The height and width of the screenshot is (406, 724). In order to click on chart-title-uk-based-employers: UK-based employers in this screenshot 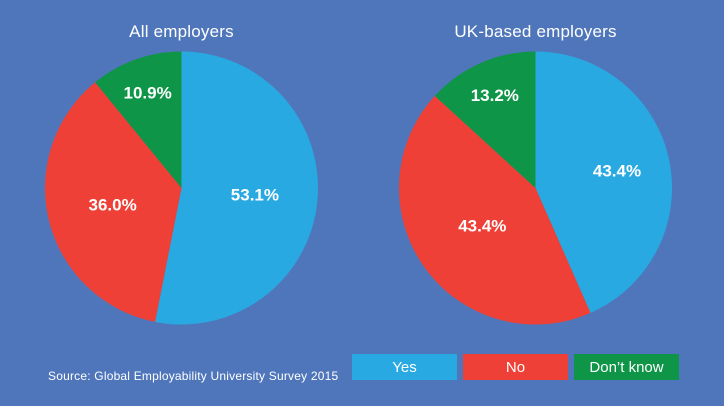, I will do `click(535, 31)`.